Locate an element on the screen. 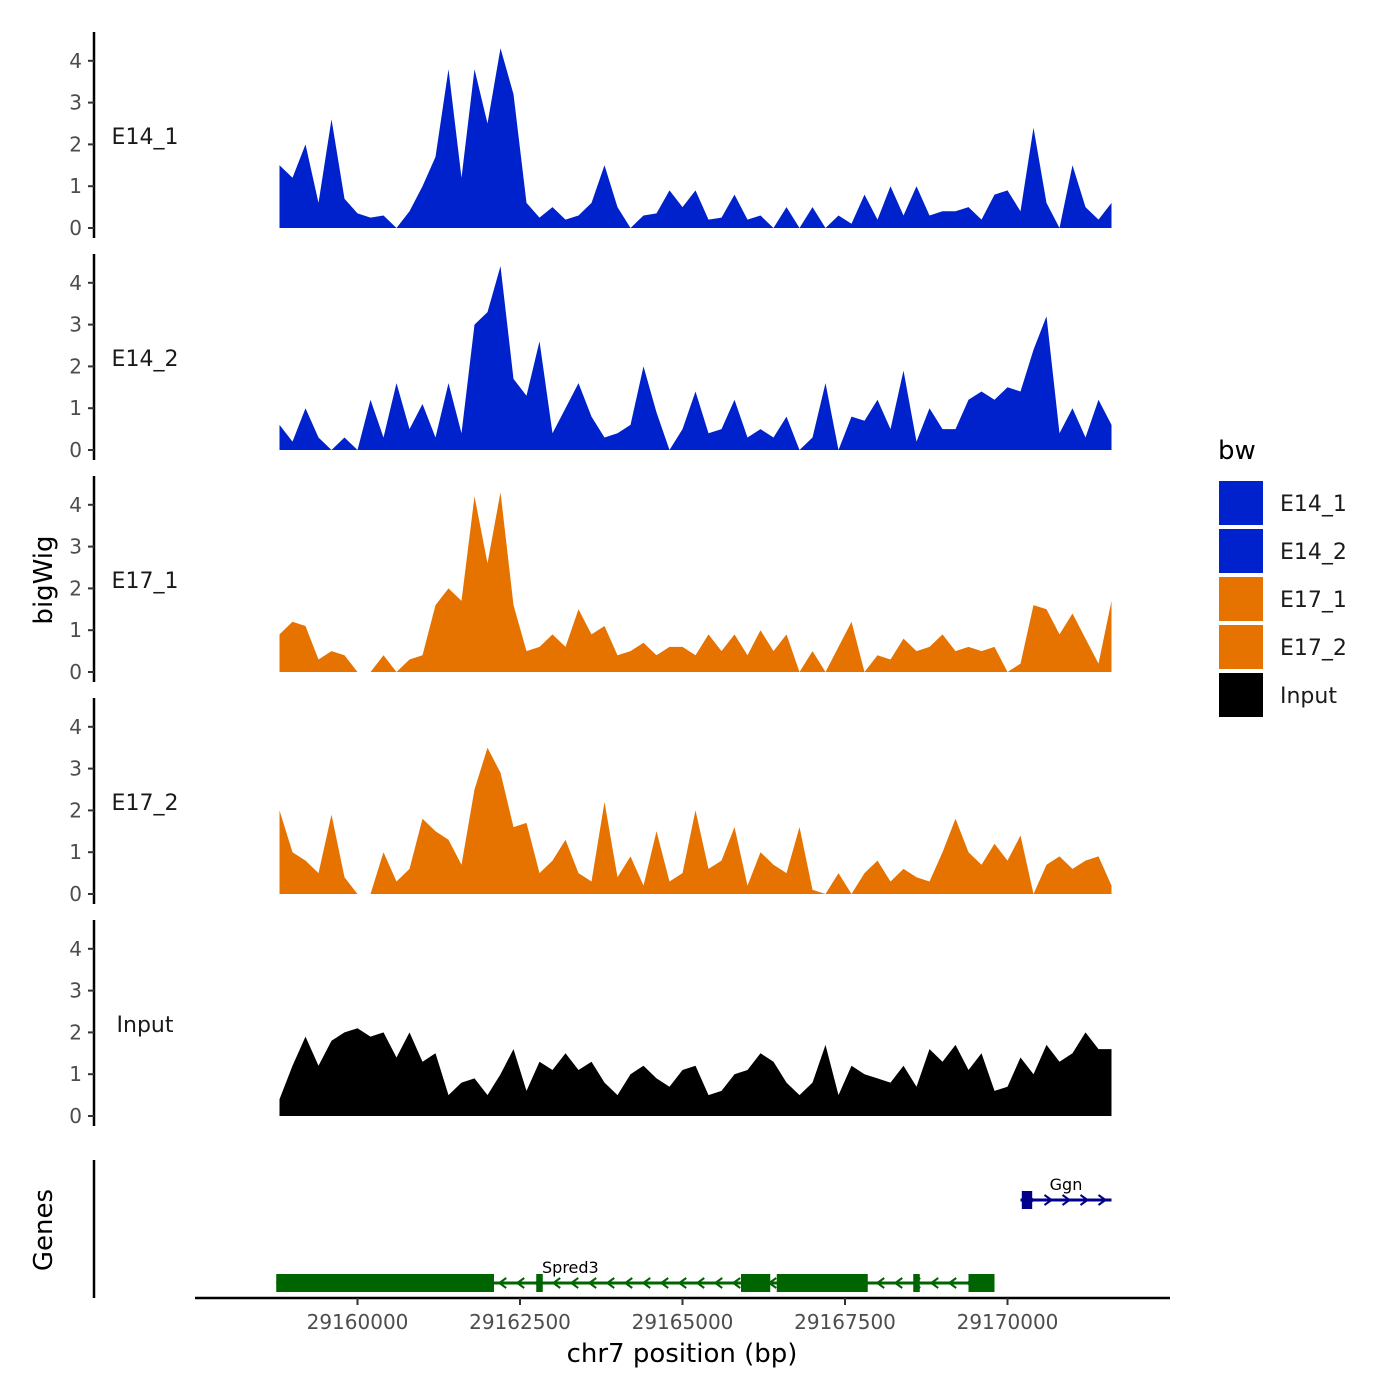 The width and height of the screenshot is (1400, 1400). x-tick-label-29167500: 29167500 is located at coordinates (845, 1322).